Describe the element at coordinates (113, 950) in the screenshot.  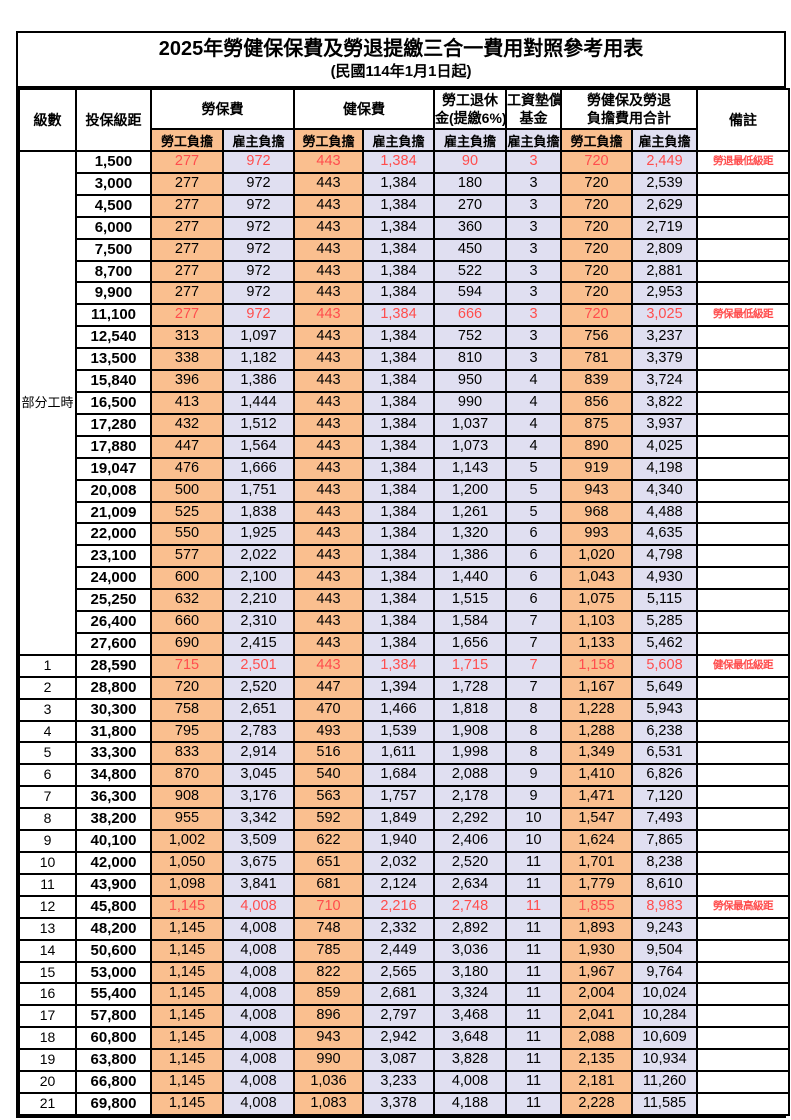
I see `bracket-cell: 50,600` at that location.